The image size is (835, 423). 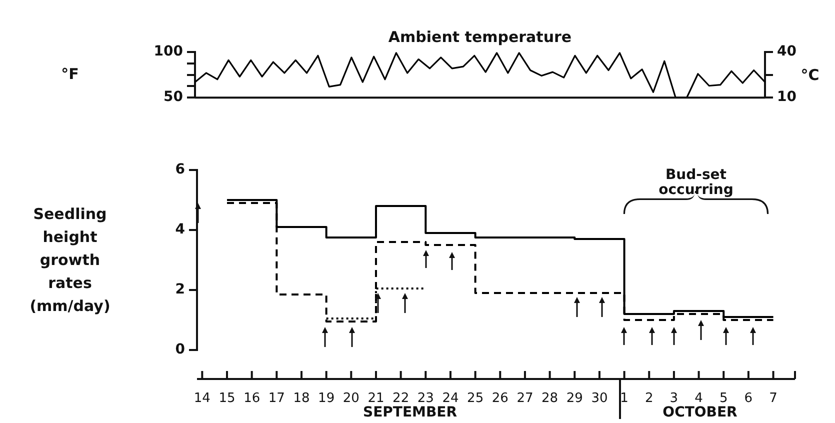 I want to click on x-tick-label: 21, so click(x=376, y=398).